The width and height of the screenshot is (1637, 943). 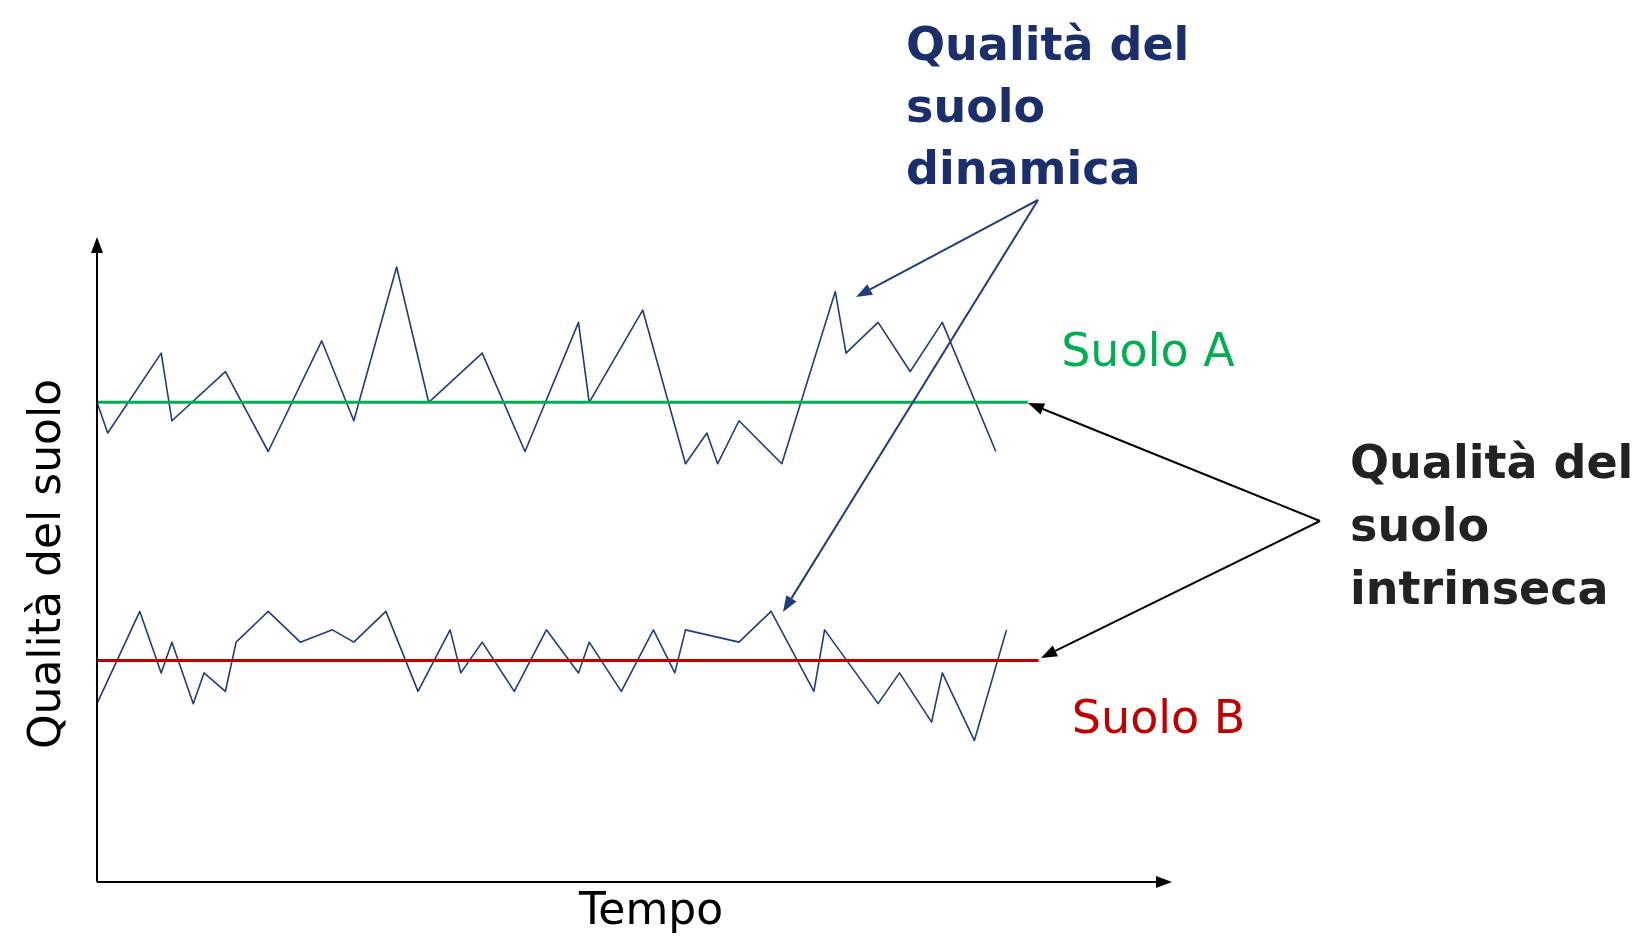 What do you see at coordinates (1048, 106) in the screenshot?
I see `text: Qualità del suolo dinamica` at bounding box center [1048, 106].